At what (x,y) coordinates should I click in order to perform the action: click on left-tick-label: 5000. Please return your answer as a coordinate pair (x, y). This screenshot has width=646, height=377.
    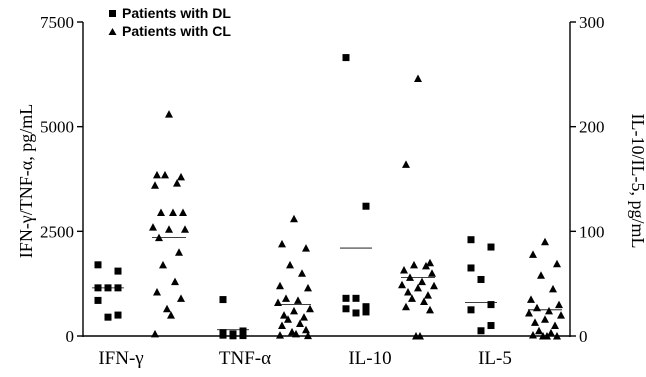
    Looking at the image, I should click on (57, 127).